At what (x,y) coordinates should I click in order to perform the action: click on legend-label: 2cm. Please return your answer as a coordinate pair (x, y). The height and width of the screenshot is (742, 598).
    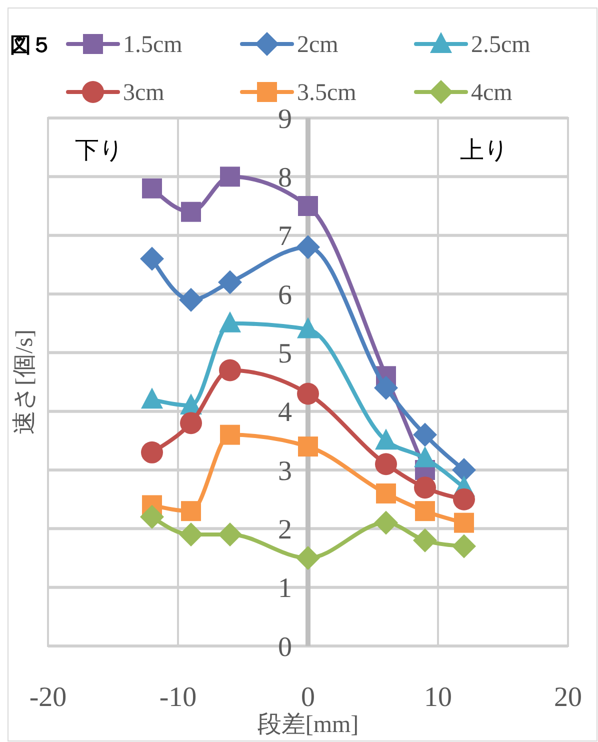
    Looking at the image, I should click on (318, 45).